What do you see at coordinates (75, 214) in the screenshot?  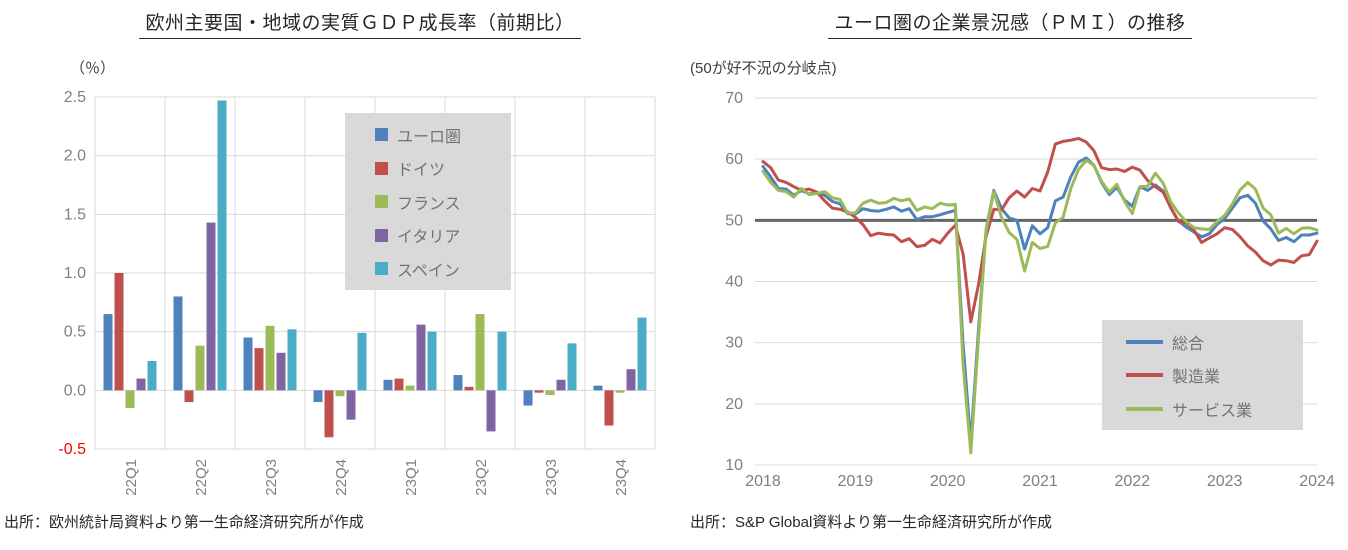 I see `gdp-y-tick-label: 1.5` at bounding box center [75, 214].